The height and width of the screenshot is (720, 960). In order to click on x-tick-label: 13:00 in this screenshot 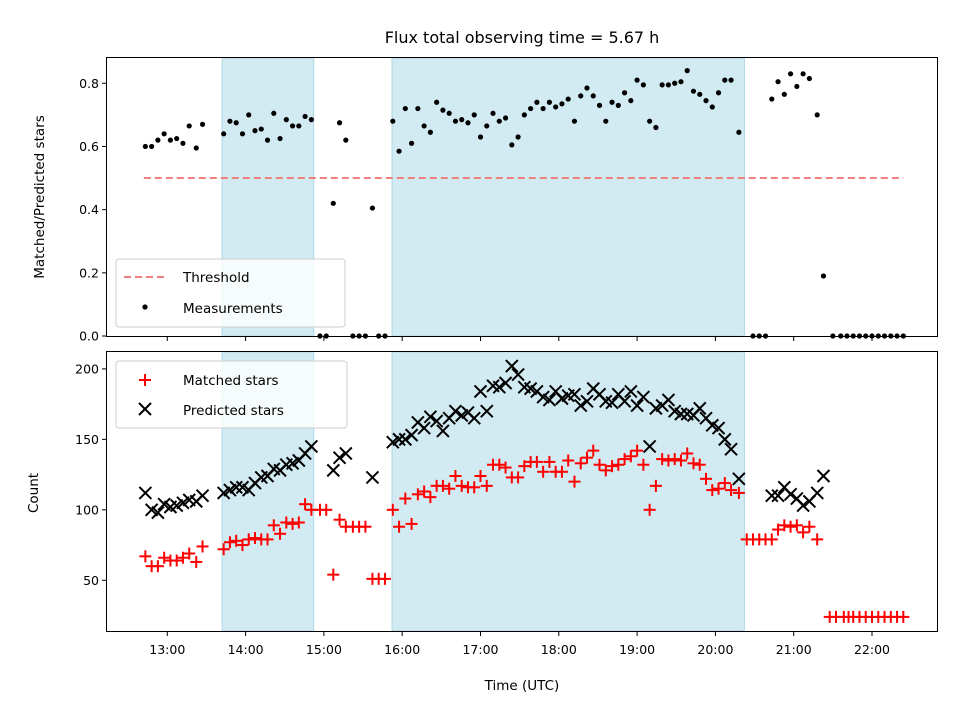, I will do `click(167, 649)`.